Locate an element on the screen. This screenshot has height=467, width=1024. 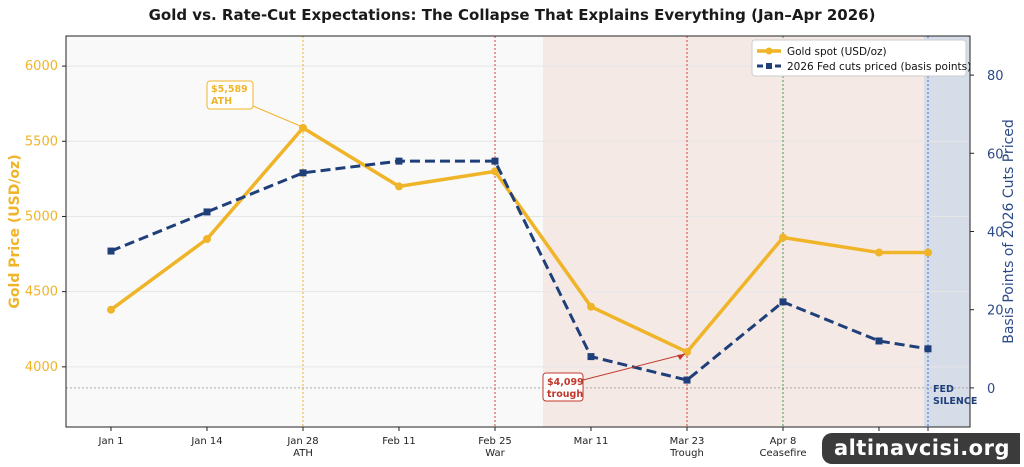
x-tick-label: Jan 14 is located at coordinates (206, 441).